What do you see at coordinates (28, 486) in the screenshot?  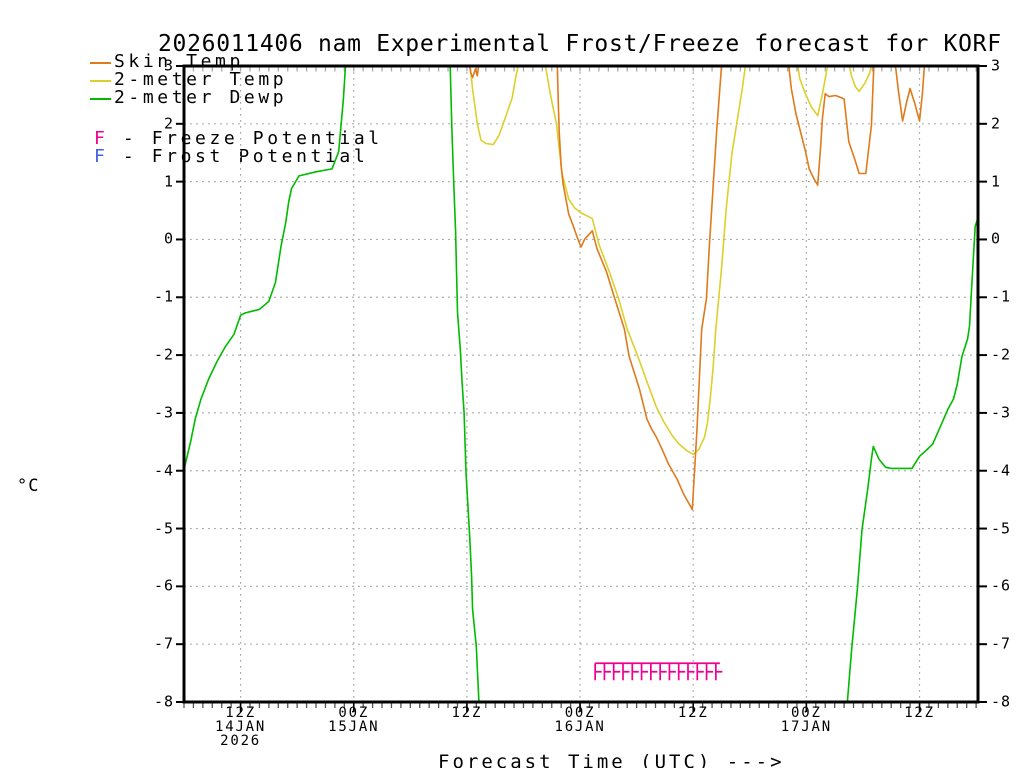 I see `y-axis-label: °C` at bounding box center [28, 486].